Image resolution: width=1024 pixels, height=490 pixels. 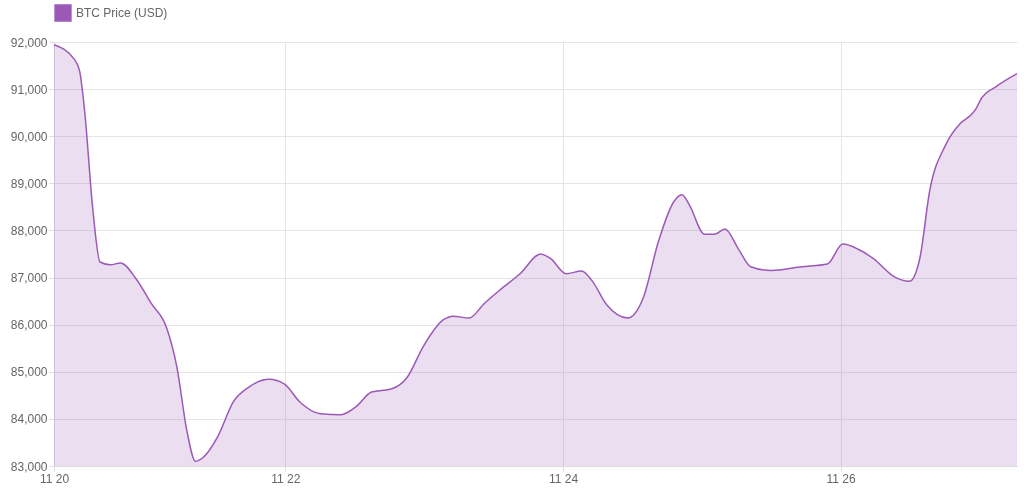 I want to click on y-tick-label: 87,000, so click(x=29, y=278).